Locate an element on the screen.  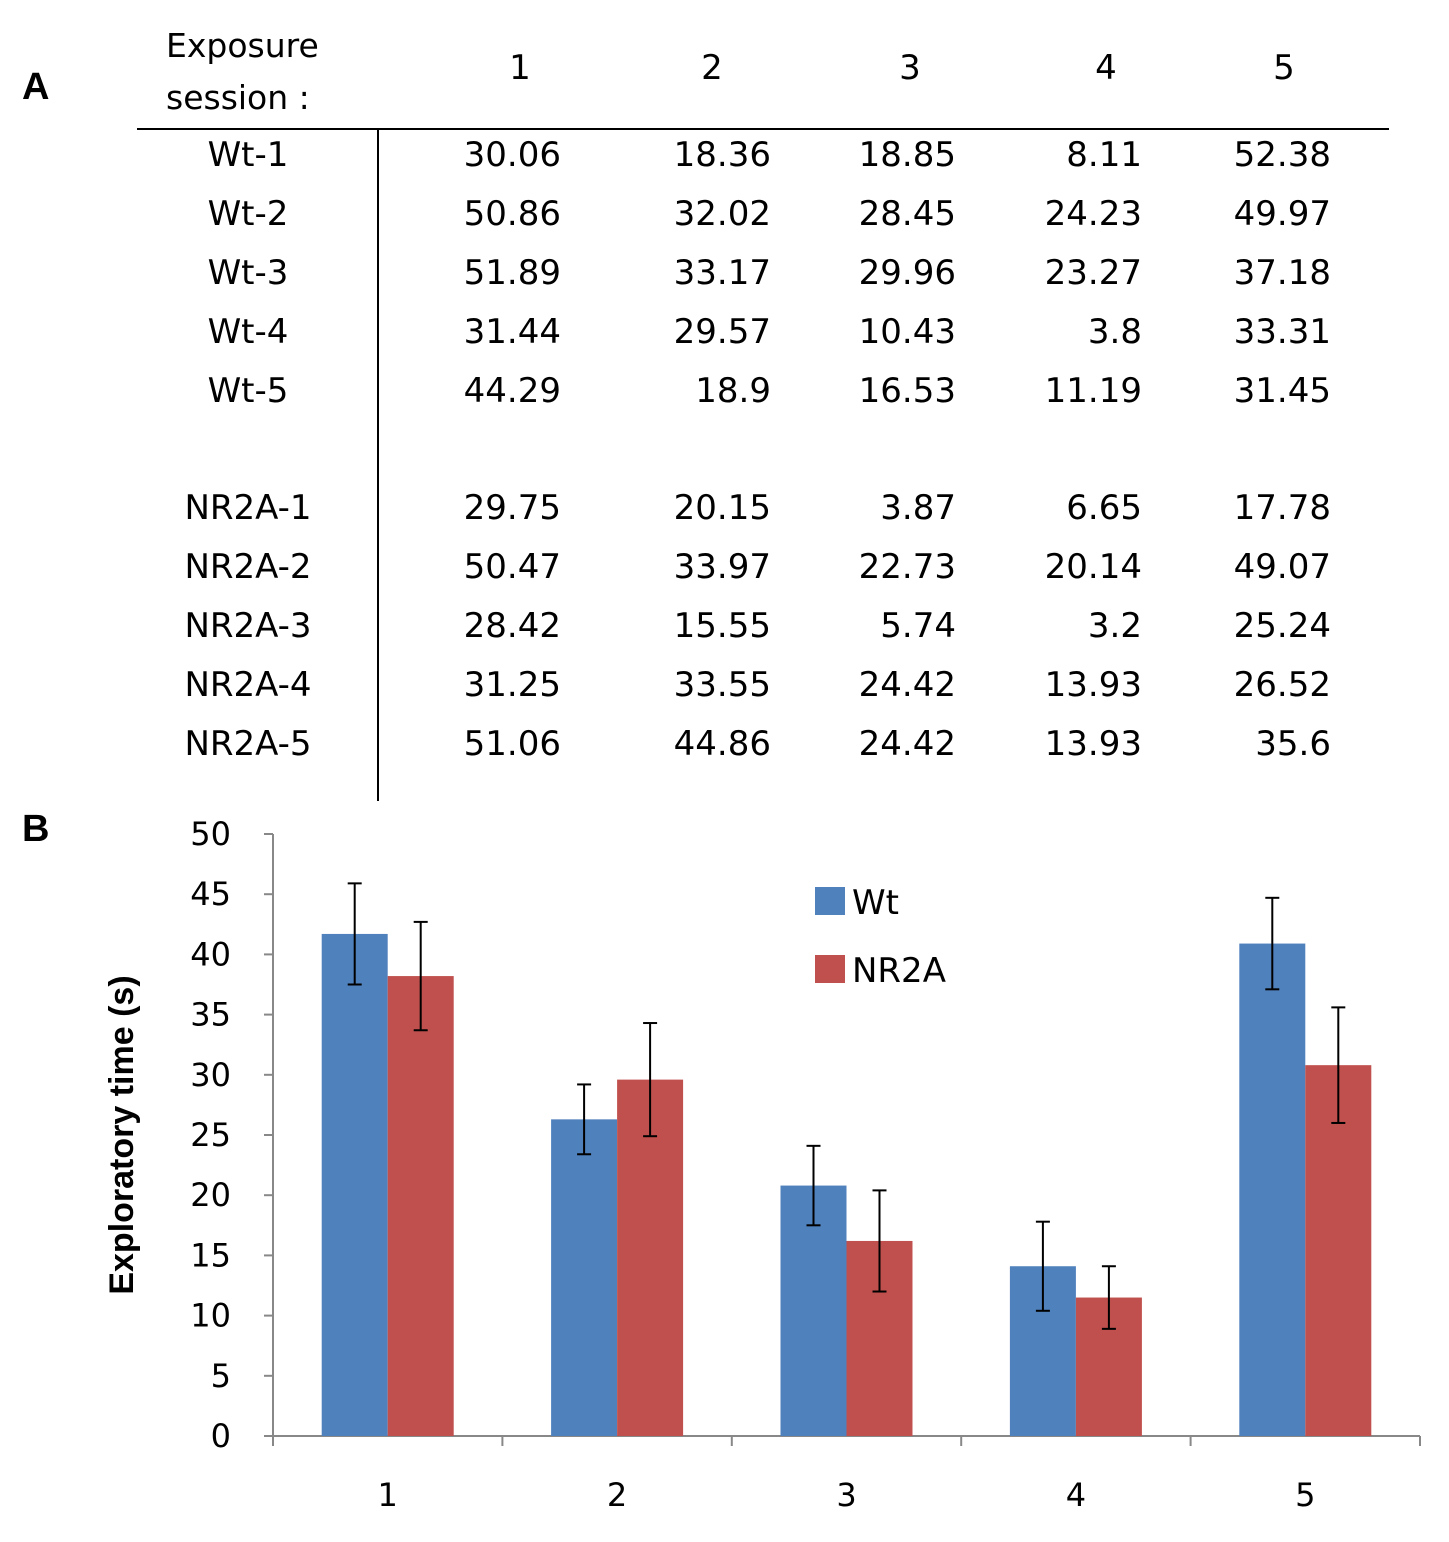
session-col-header: 5 is located at coordinates (1284, 68).